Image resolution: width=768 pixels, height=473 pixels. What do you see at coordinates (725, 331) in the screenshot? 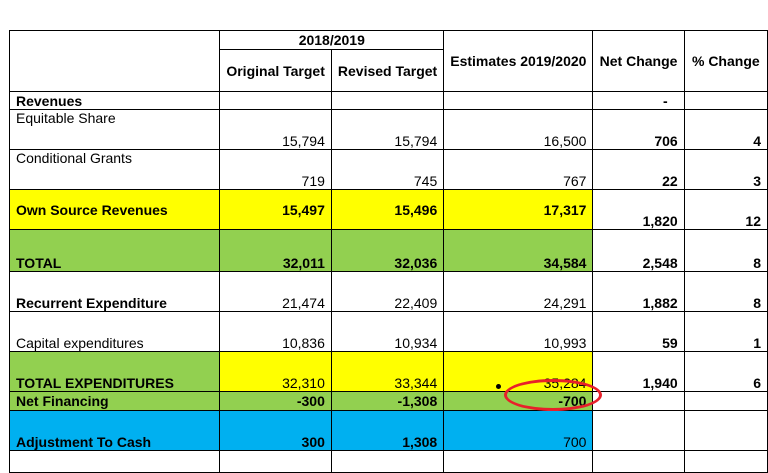
I see `pct-change-cell: 1` at bounding box center [725, 331].